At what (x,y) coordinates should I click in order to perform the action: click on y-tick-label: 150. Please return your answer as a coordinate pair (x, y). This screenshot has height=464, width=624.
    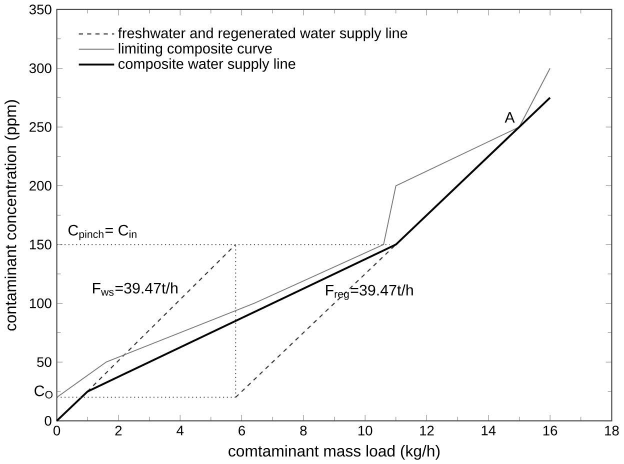
    Looking at the image, I should click on (41, 244).